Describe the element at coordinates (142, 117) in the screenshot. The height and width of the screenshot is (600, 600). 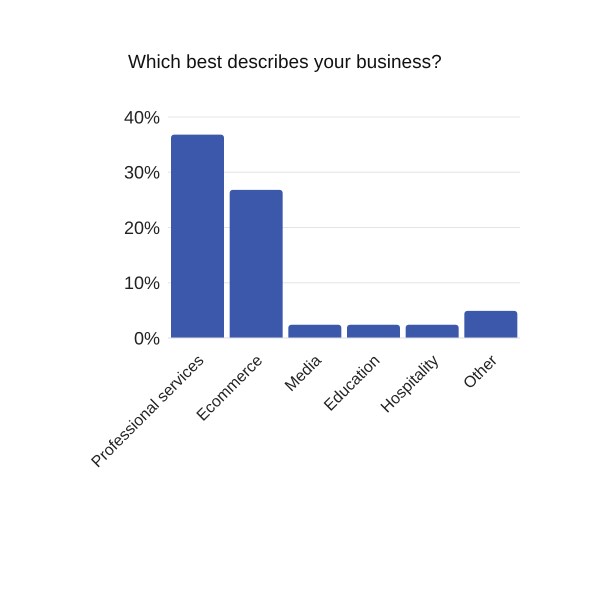
I see `y-tick-label: 40%` at that location.